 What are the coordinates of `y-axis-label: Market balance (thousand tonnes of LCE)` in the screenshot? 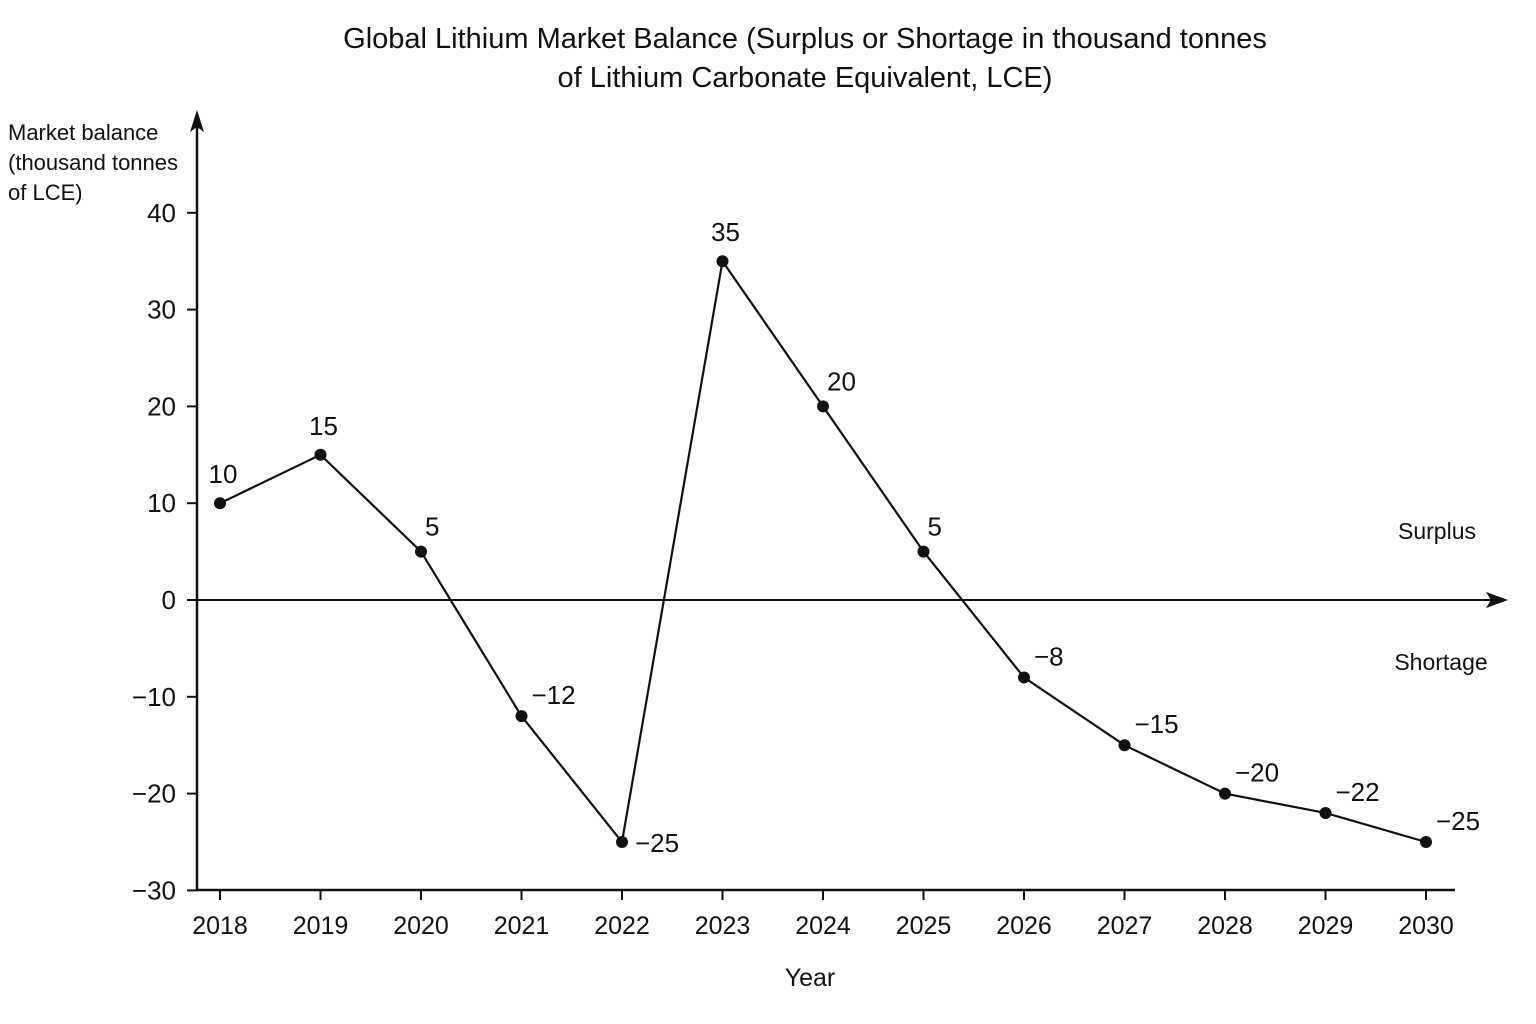 It's located at (93, 163).